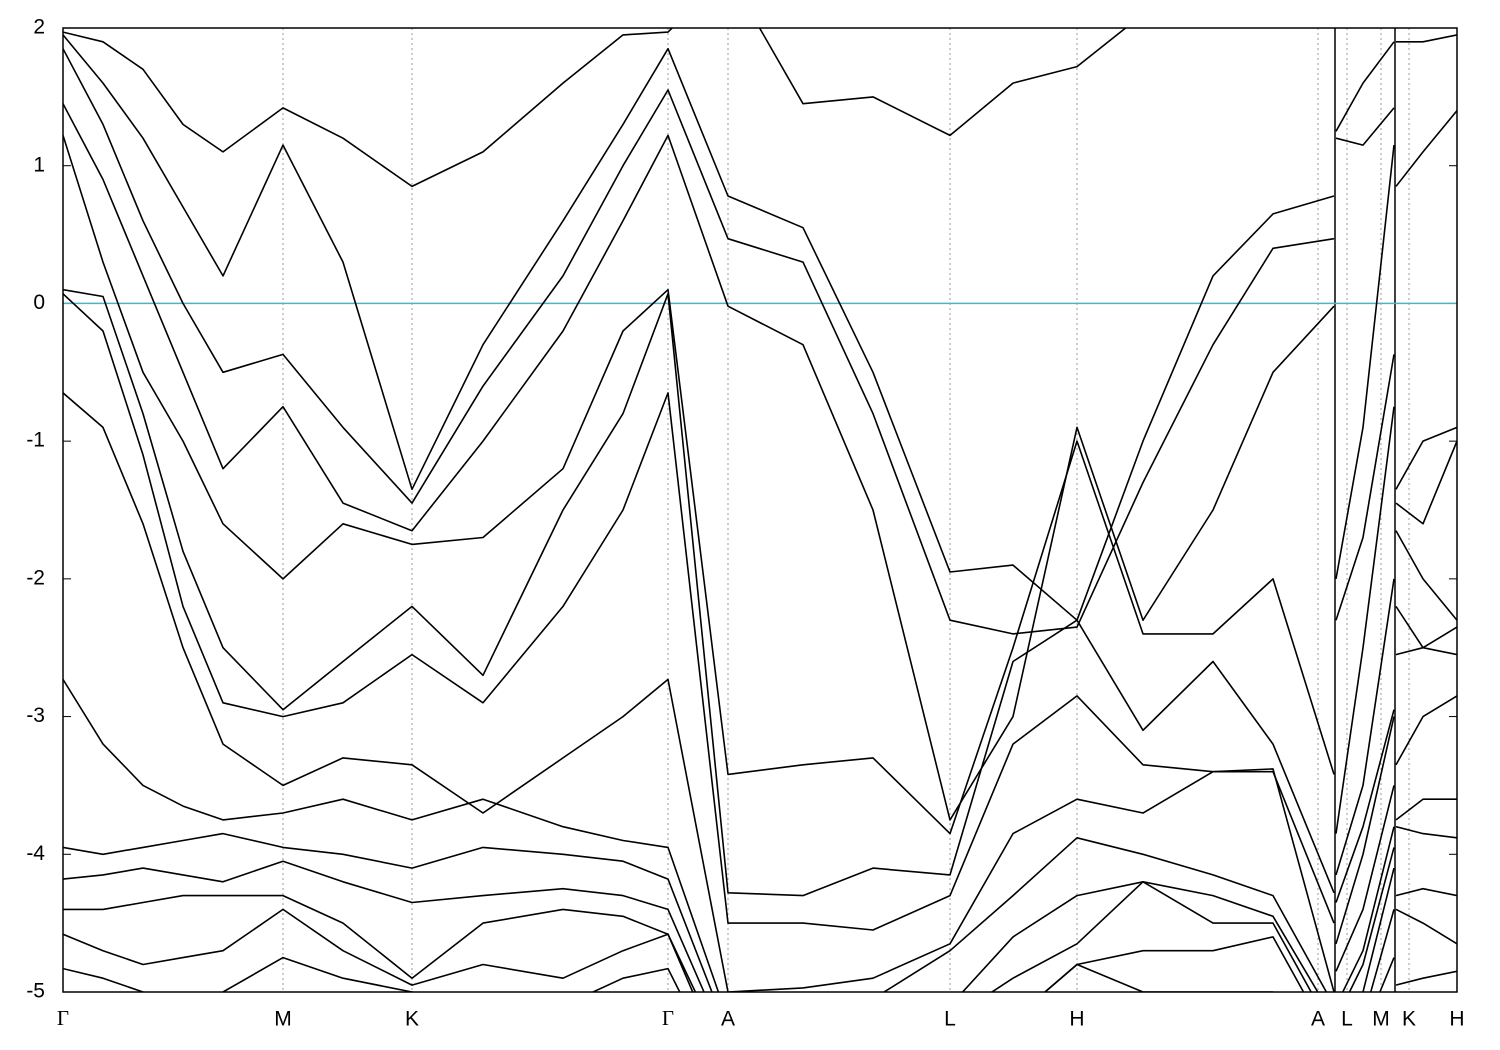 This screenshot has height=1050, width=1500. What do you see at coordinates (39, 27) in the screenshot?
I see `y-tick-label: 2` at bounding box center [39, 27].